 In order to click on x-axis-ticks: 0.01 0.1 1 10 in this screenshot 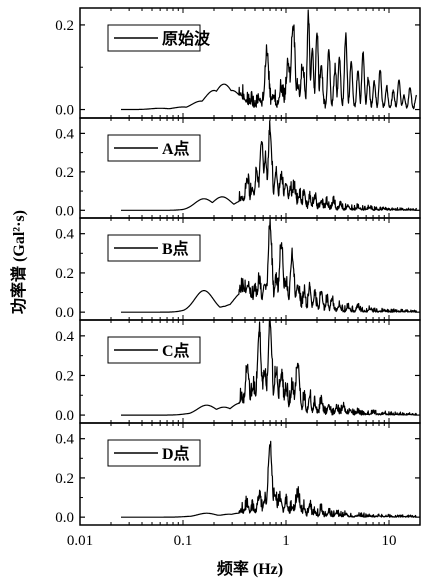, I will do `click(232, 541)`.